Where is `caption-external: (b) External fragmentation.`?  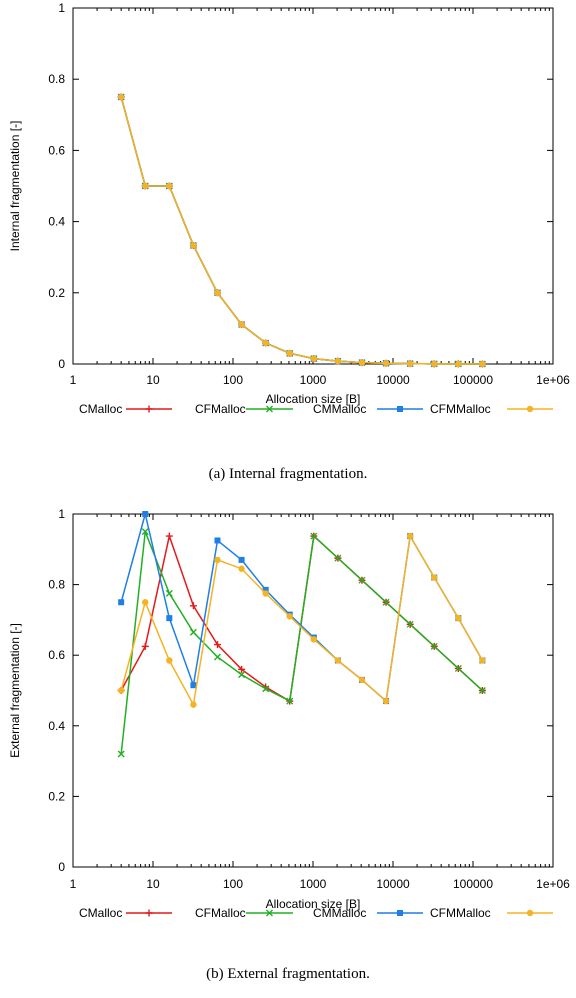
caption-external: (b) External fragmentation. is located at coordinates (288, 974).